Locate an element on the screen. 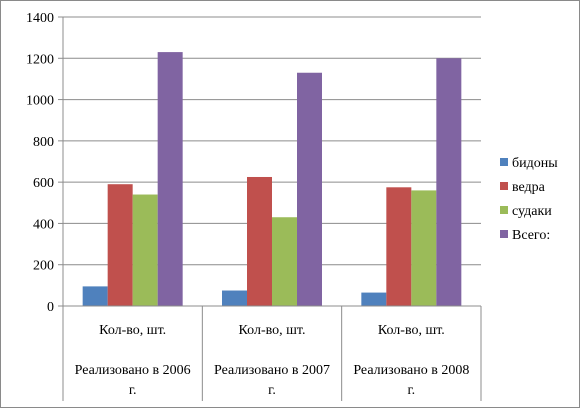 The width and height of the screenshot is (580, 408). legend: бидоны ведра судаки Всего: is located at coordinates (529, 199).